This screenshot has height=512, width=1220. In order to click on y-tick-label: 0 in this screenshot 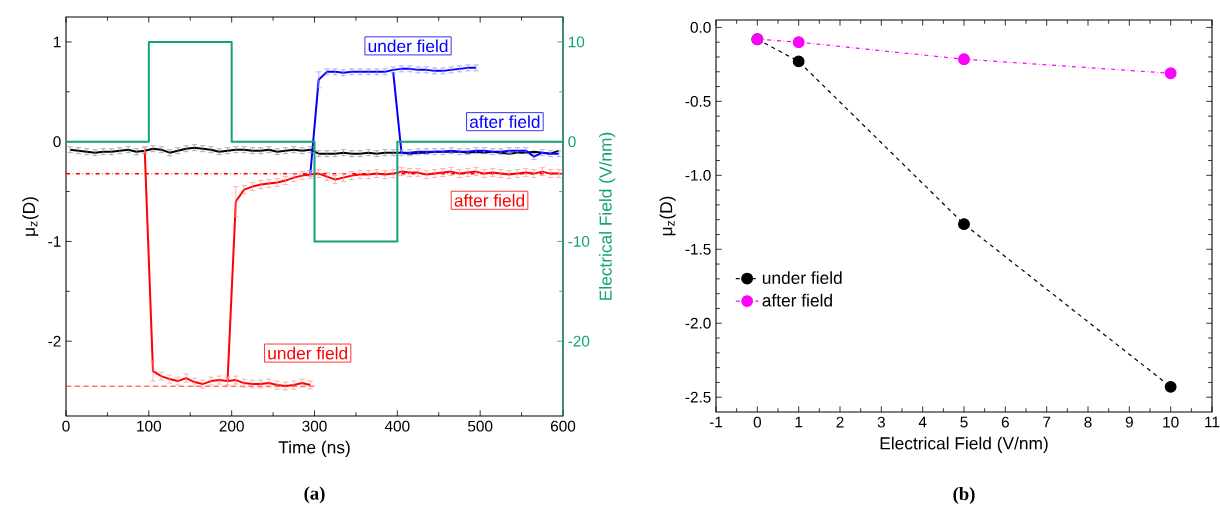, I will do `click(57, 142)`.